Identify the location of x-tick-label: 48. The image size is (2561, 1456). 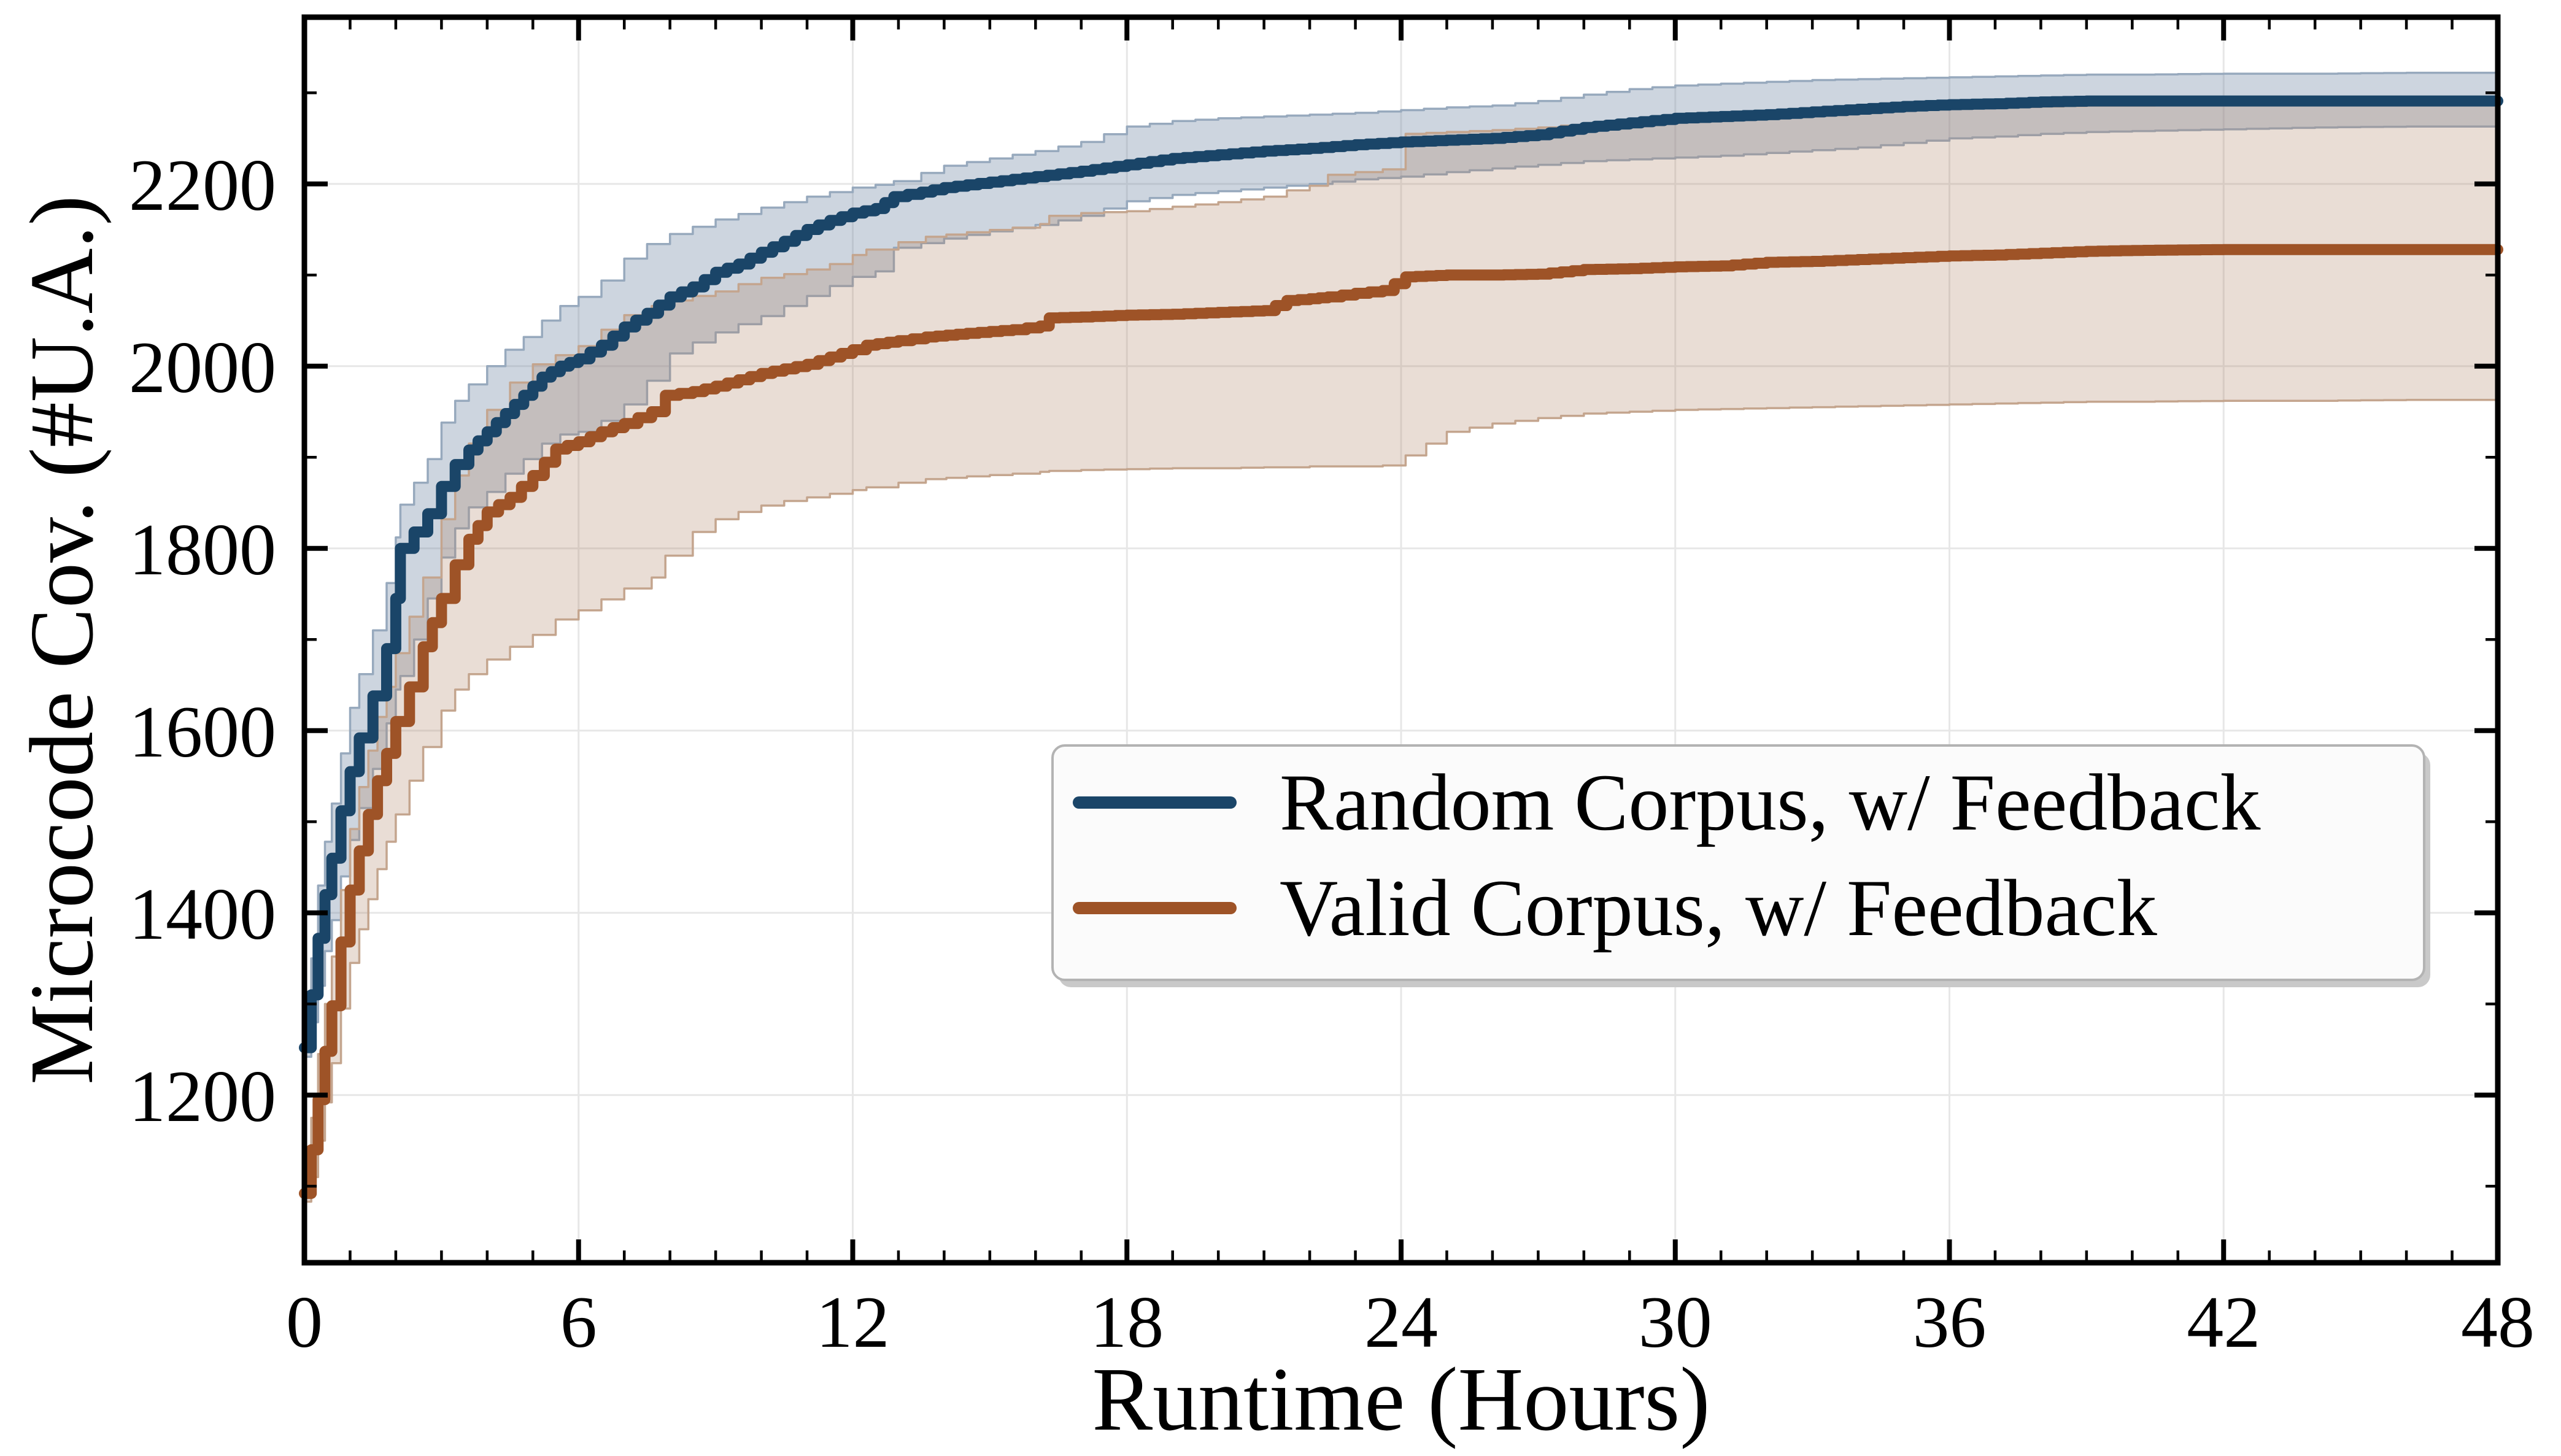
(2498, 1322).